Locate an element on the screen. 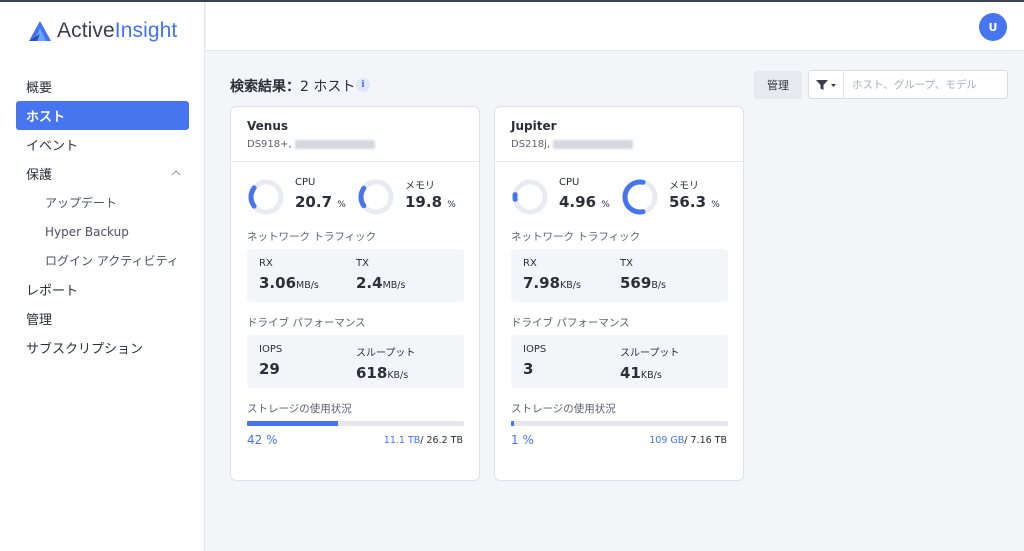  manage-button: 管理 is located at coordinates (778, 85).